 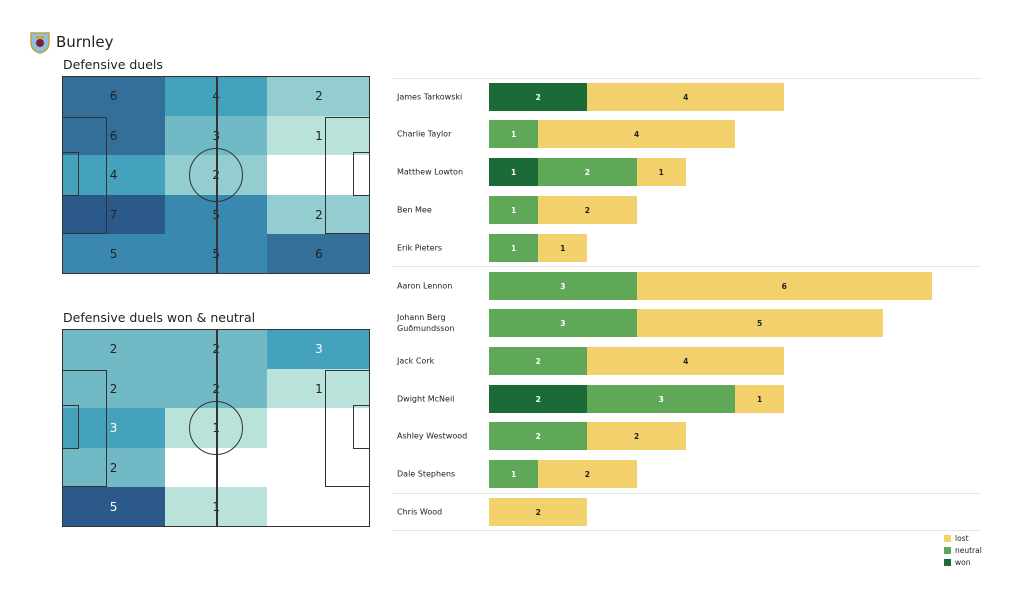 I want to click on burnley-crest-icon, so click(x=40, y=43).